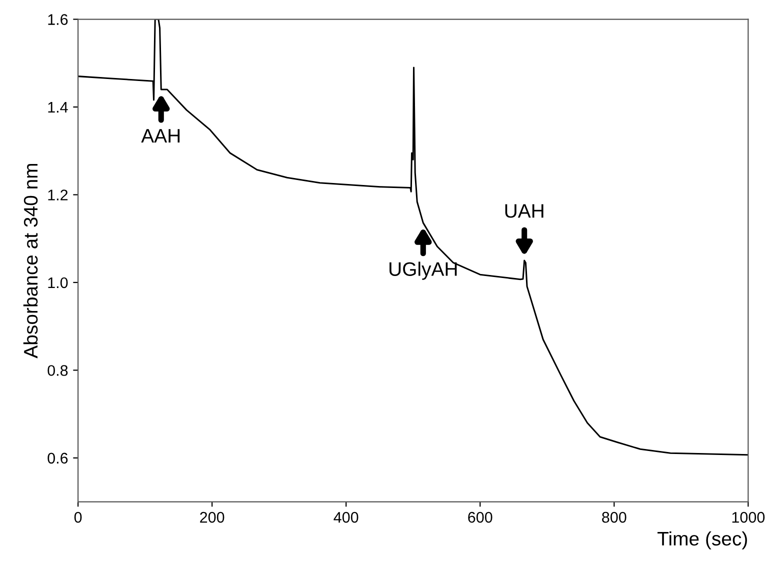 This screenshot has width=765, height=567. What do you see at coordinates (748, 517) in the screenshot?
I see `x-tick-label: 1000` at bounding box center [748, 517].